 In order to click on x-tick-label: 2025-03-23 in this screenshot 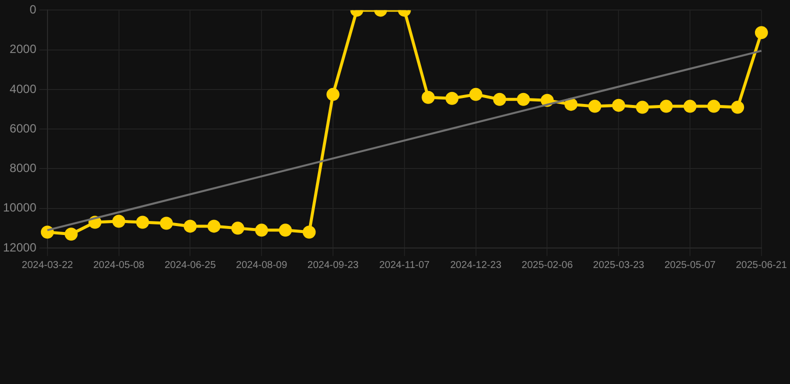, I will do `click(619, 265)`.